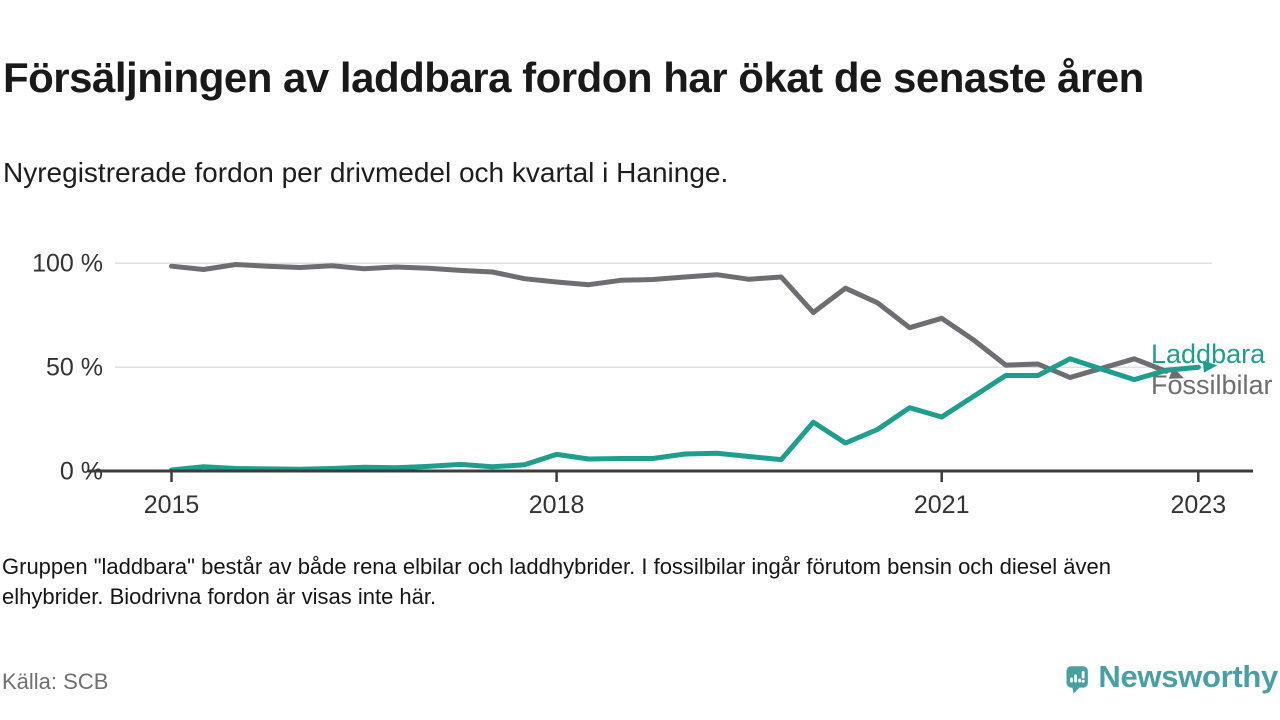 The height and width of the screenshot is (720, 1280). What do you see at coordinates (172, 505) in the screenshot?
I see `x-tick-2015: 2015` at bounding box center [172, 505].